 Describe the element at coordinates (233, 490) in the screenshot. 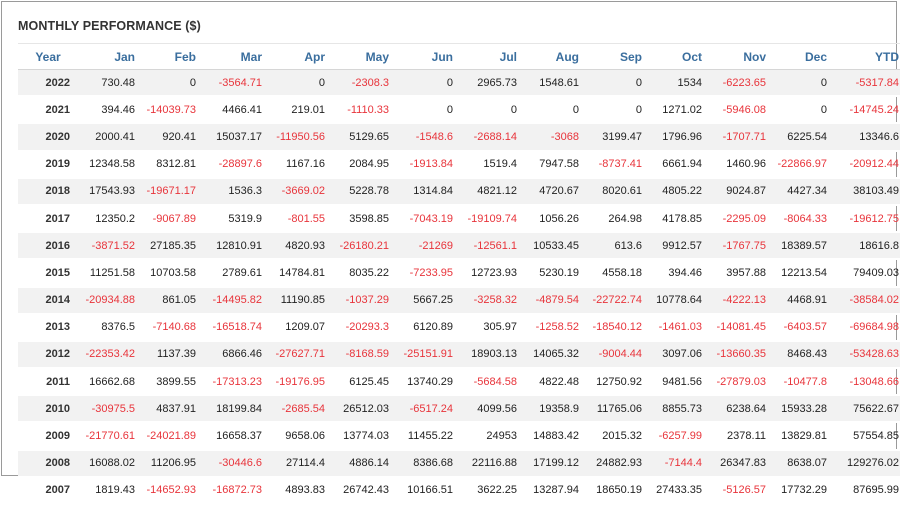

I see `month-value-cell: -16872.73` at that location.